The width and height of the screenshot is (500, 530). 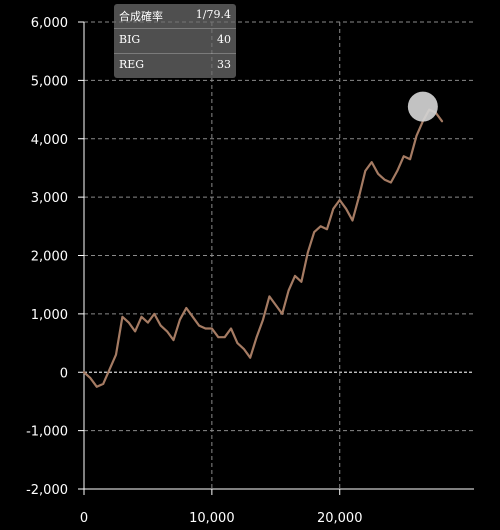 I want to click on stats-row-reg: REG 33, so click(x=175, y=66).